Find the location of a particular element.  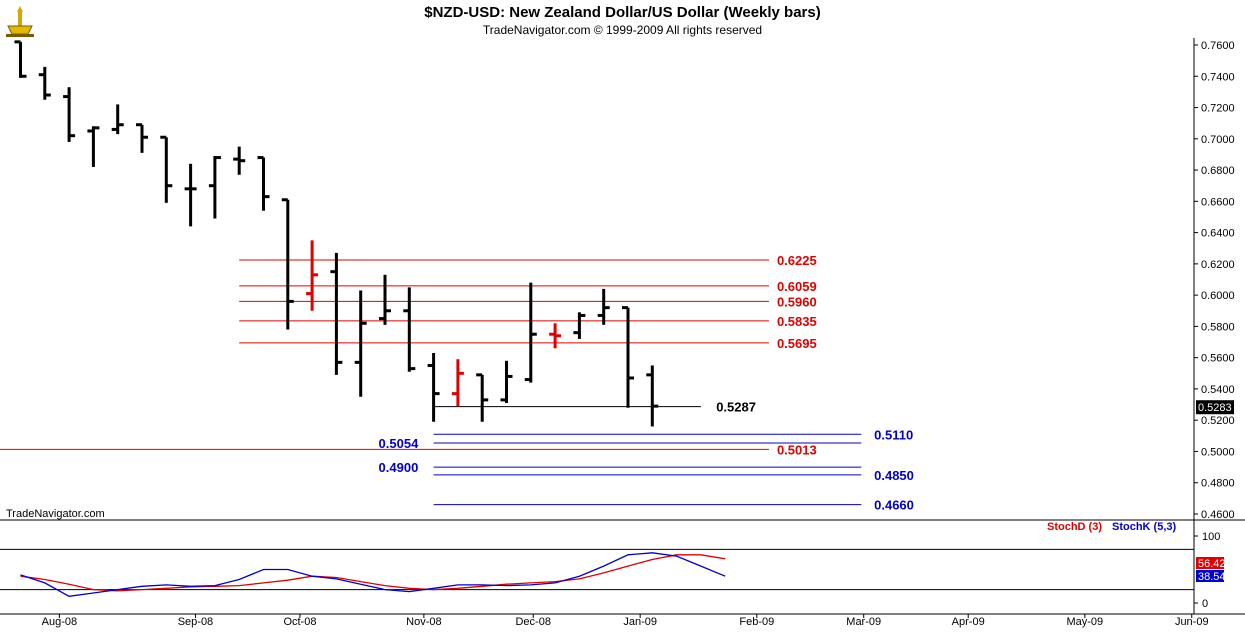

x-tick-label: Aug-08 is located at coordinates (59, 622).